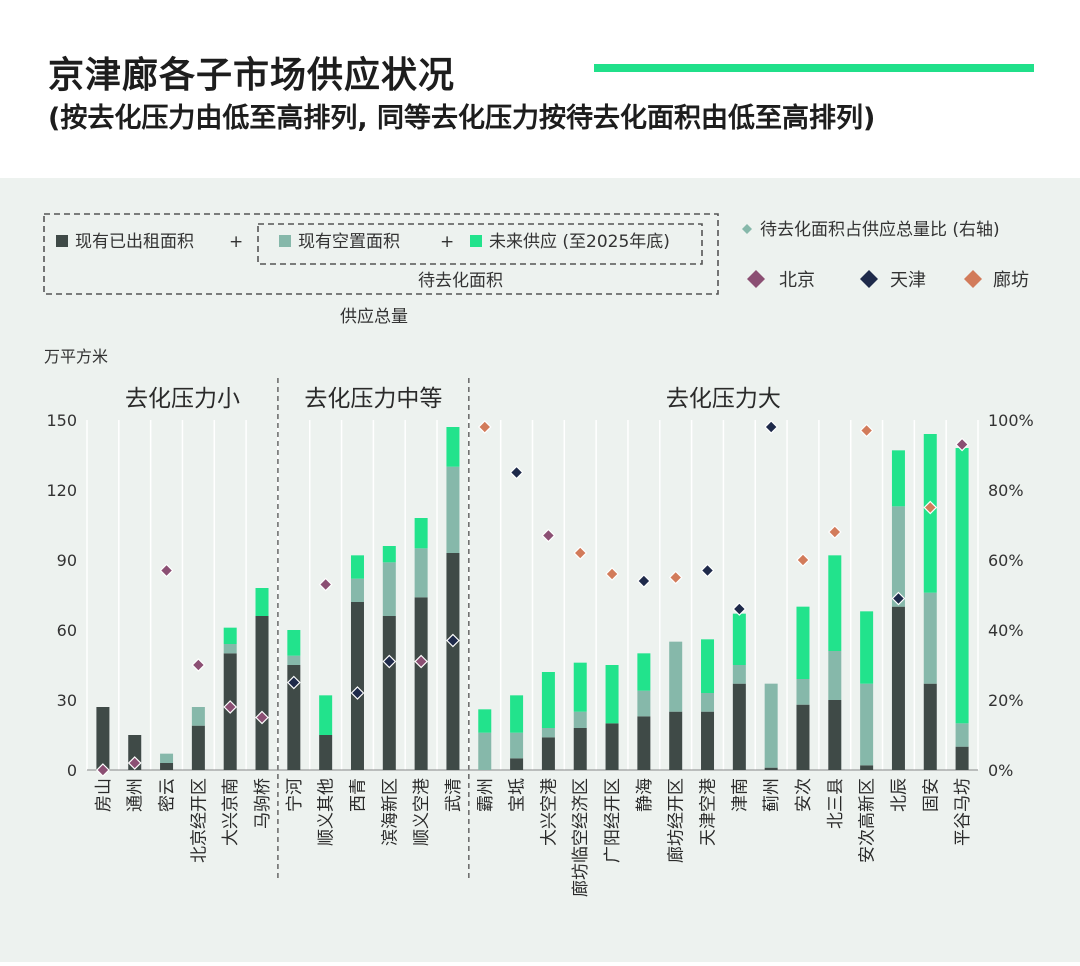 This screenshot has height=966, width=1080. I want to click on y2-tick-label: 40%, so click(1006, 630).